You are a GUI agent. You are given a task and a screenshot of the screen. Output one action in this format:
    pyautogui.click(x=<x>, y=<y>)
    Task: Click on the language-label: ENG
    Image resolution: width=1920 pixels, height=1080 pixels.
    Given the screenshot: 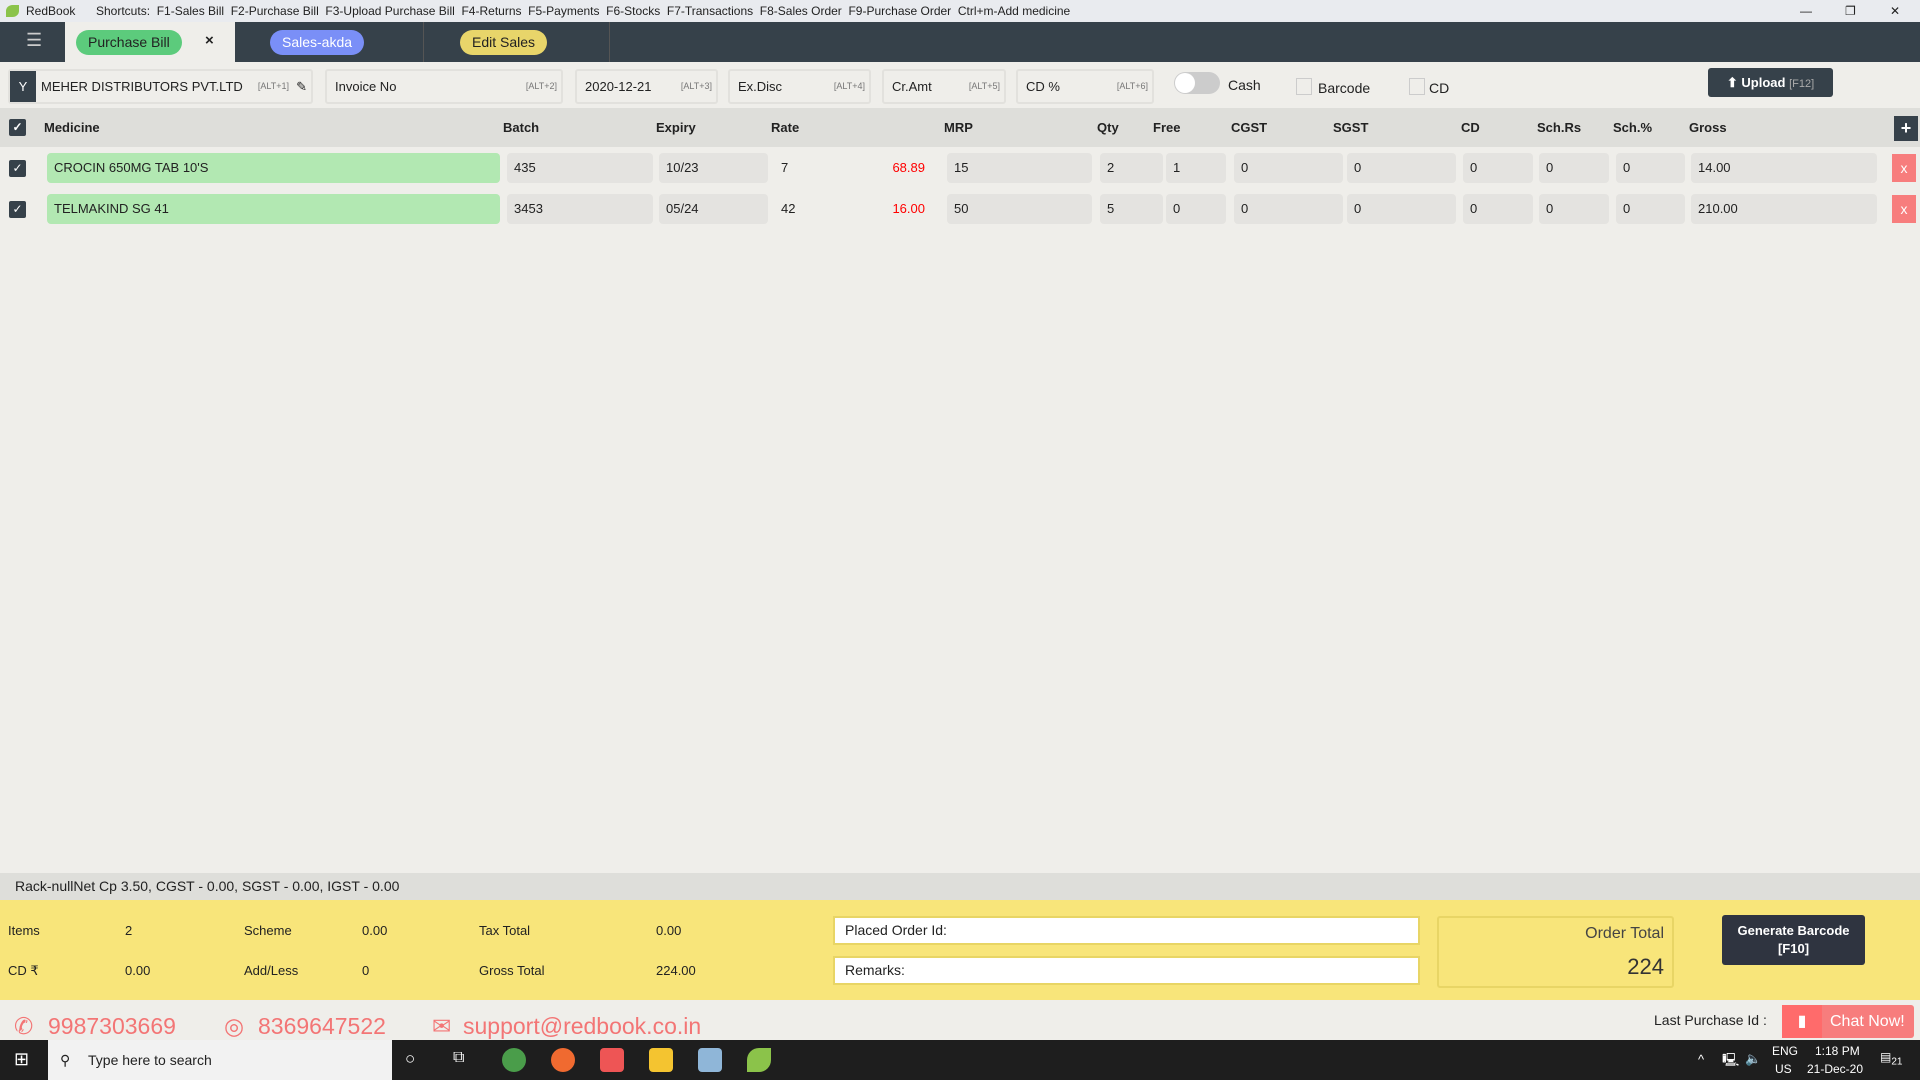 What is the action you would take?
    pyautogui.click(x=1785, y=1051)
    